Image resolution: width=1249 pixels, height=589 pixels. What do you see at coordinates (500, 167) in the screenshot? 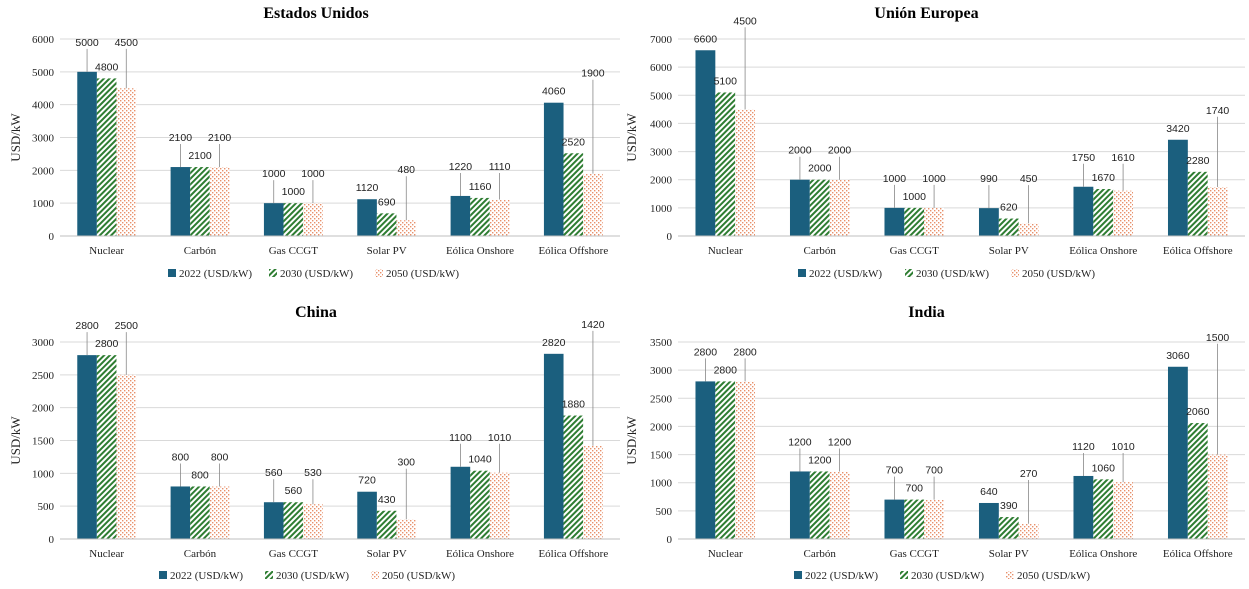
I see `data-label: 1110` at bounding box center [500, 167].